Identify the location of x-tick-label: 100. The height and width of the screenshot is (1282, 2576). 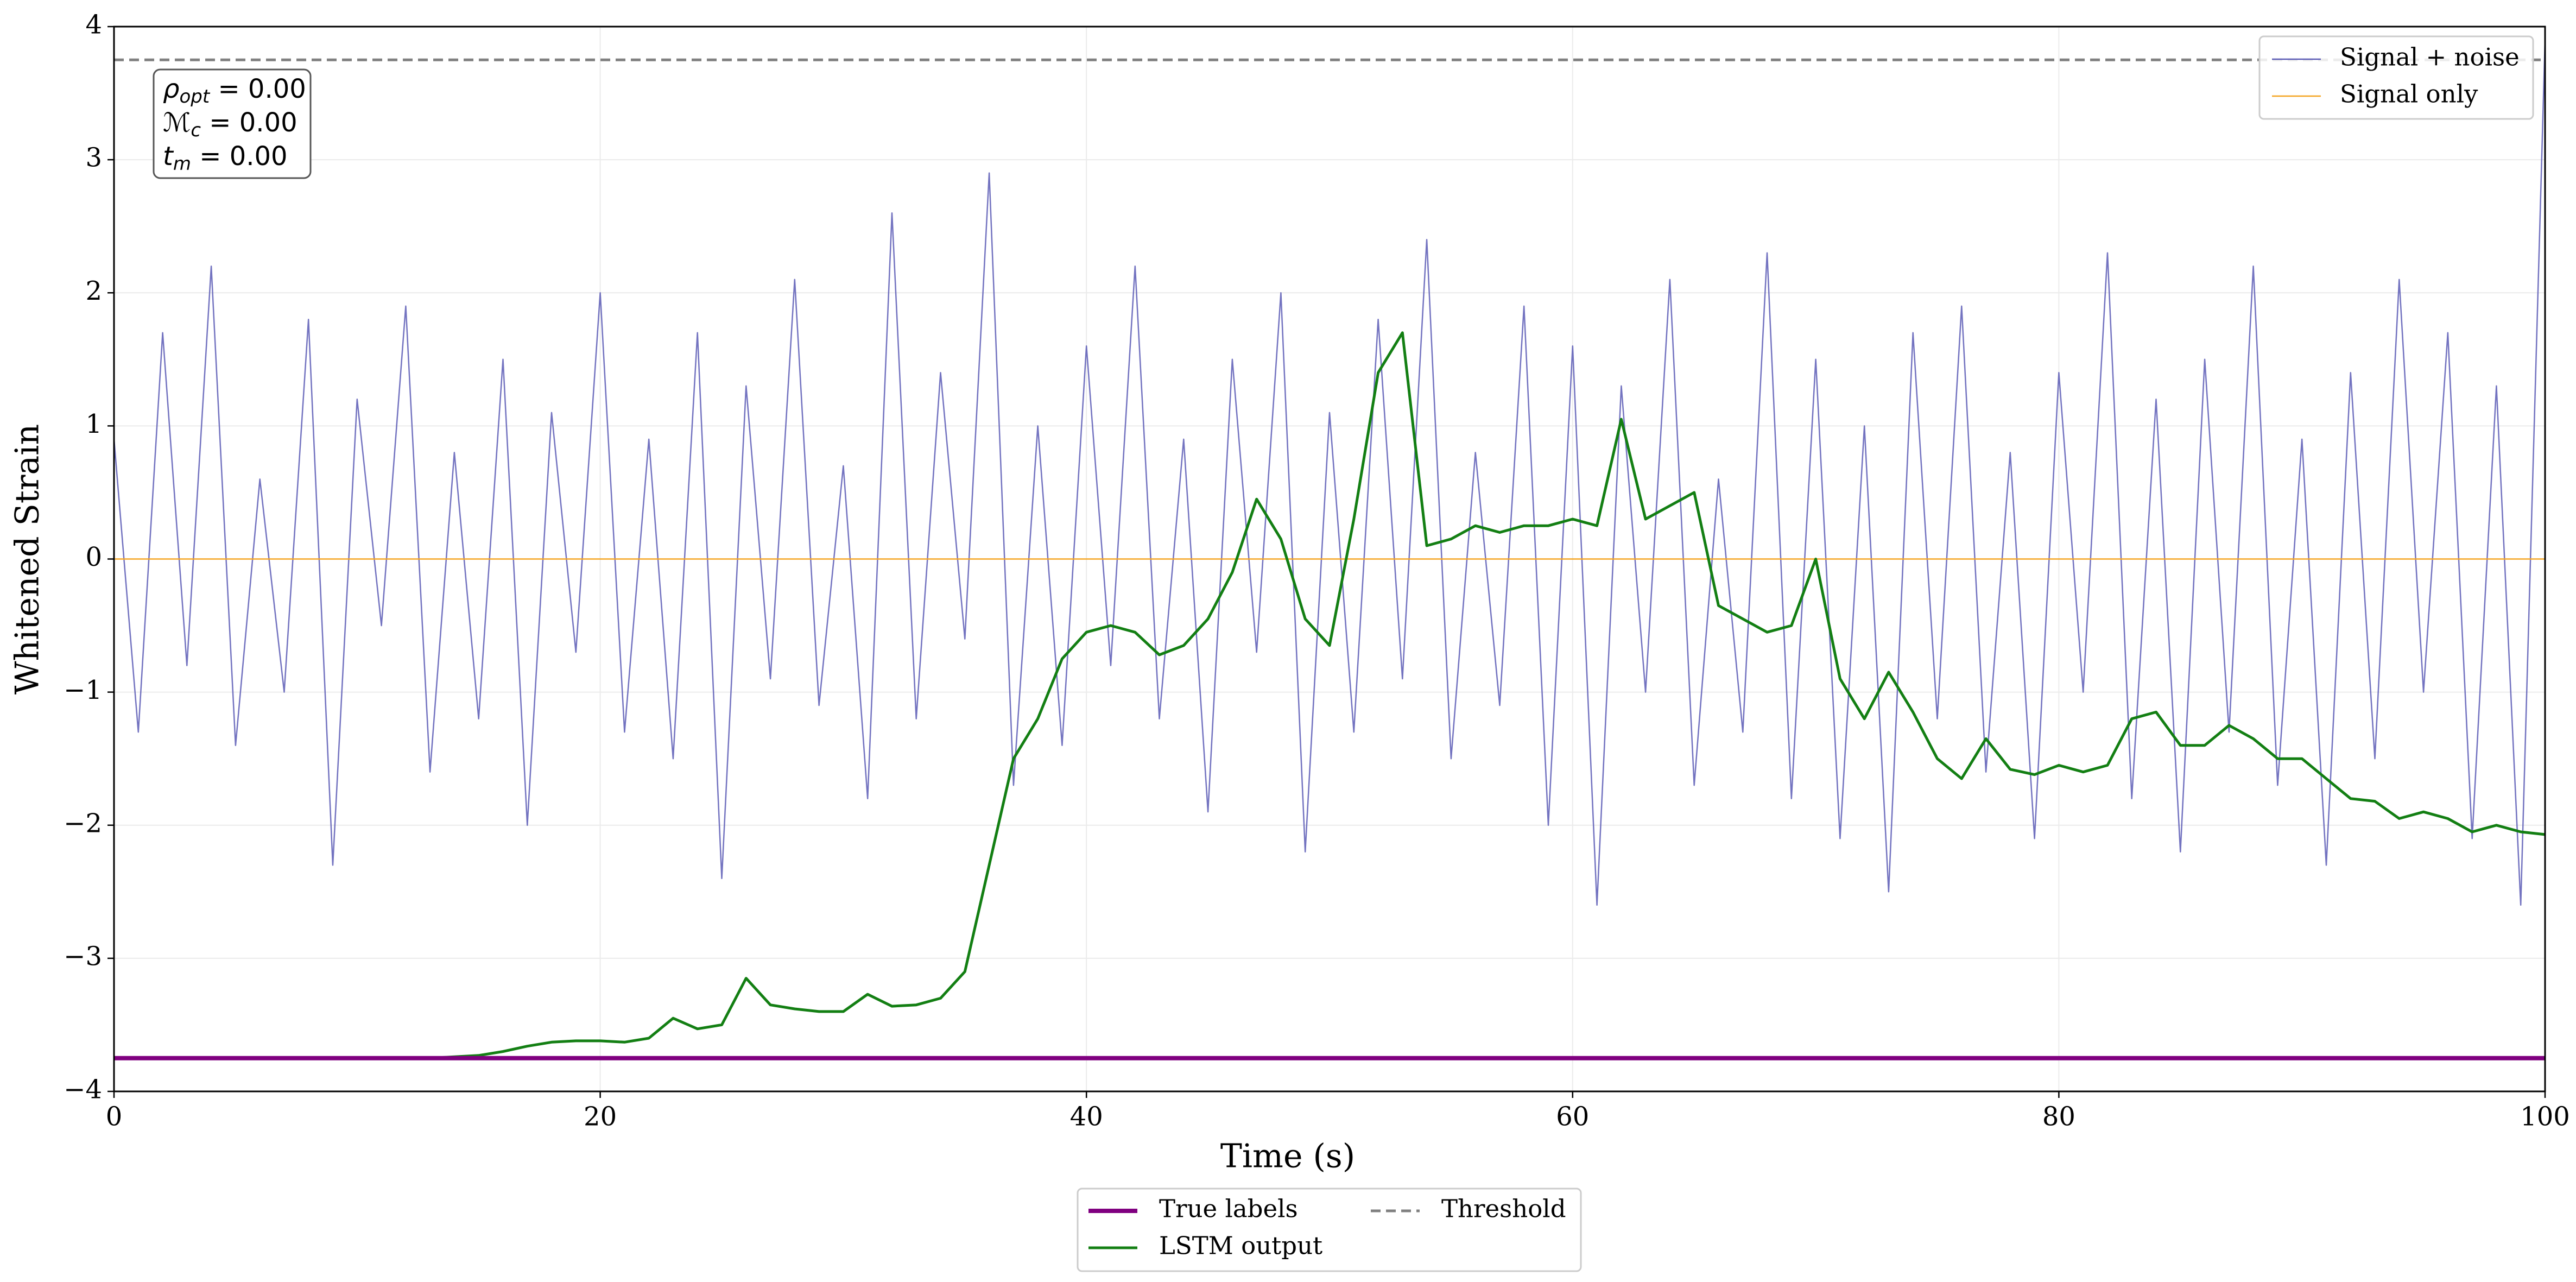
(2545, 1117).